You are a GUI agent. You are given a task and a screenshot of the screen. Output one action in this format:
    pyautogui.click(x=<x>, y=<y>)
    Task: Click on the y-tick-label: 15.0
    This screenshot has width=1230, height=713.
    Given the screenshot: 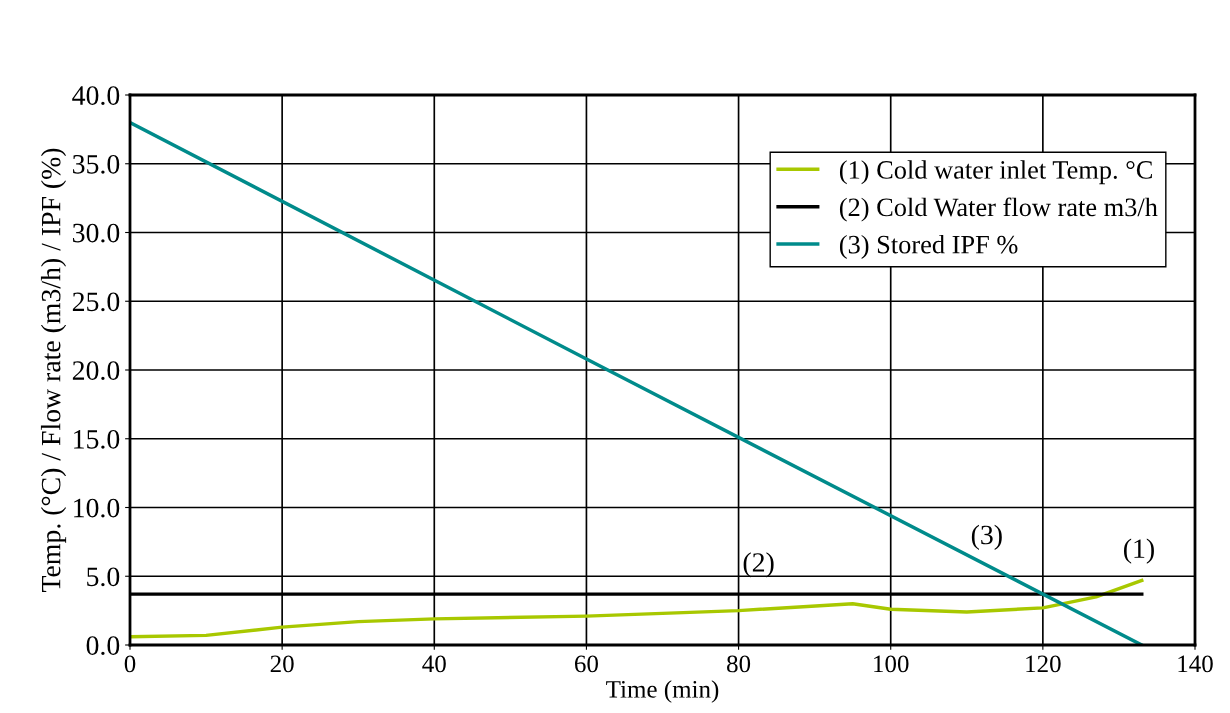 What is the action you would take?
    pyautogui.click(x=97, y=439)
    